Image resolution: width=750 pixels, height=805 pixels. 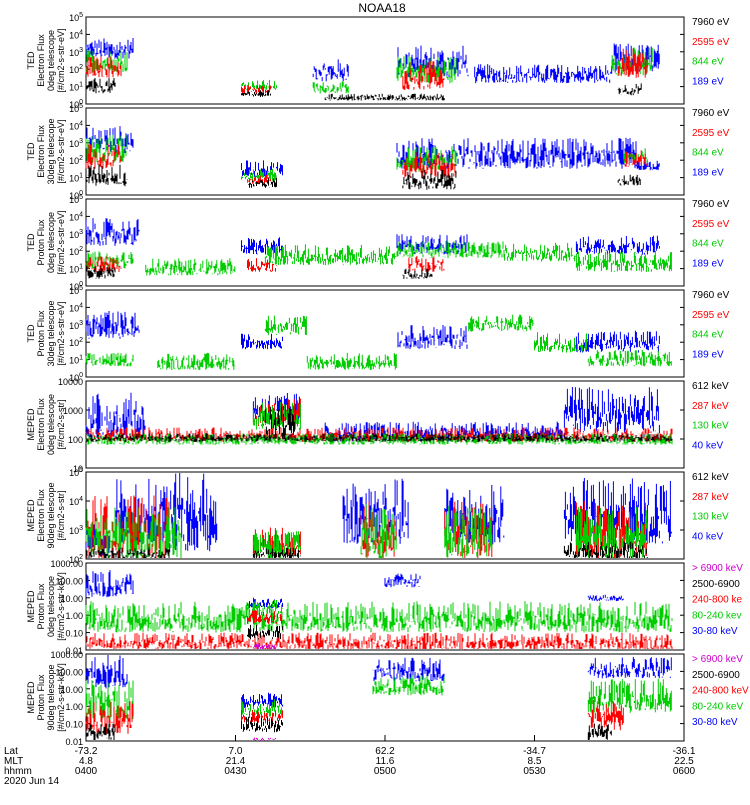 What do you see at coordinates (76, 530) in the screenshot?
I see `y-tick-label: 10³` at bounding box center [76, 530].